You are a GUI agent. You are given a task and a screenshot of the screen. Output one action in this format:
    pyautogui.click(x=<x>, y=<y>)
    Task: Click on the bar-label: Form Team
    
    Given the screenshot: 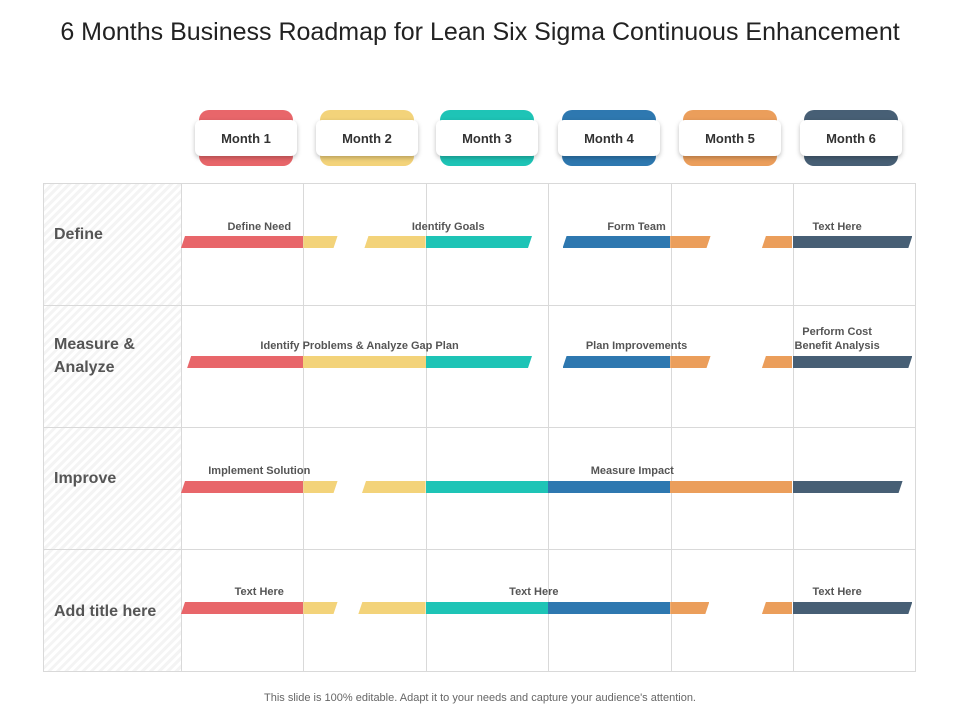 What is the action you would take?
    pyautogui.click(x=636, y=227)
    